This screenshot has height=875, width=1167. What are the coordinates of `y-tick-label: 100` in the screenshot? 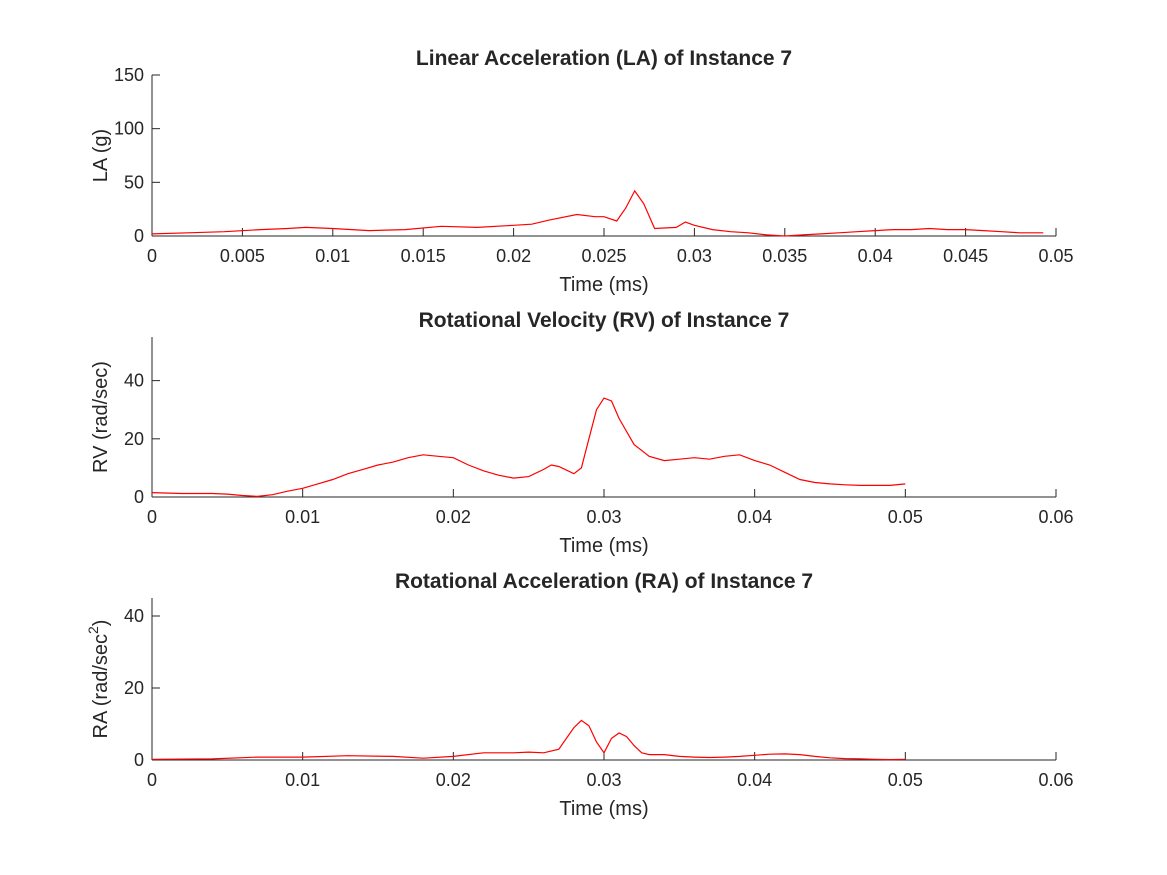 It's located at (129, 129).